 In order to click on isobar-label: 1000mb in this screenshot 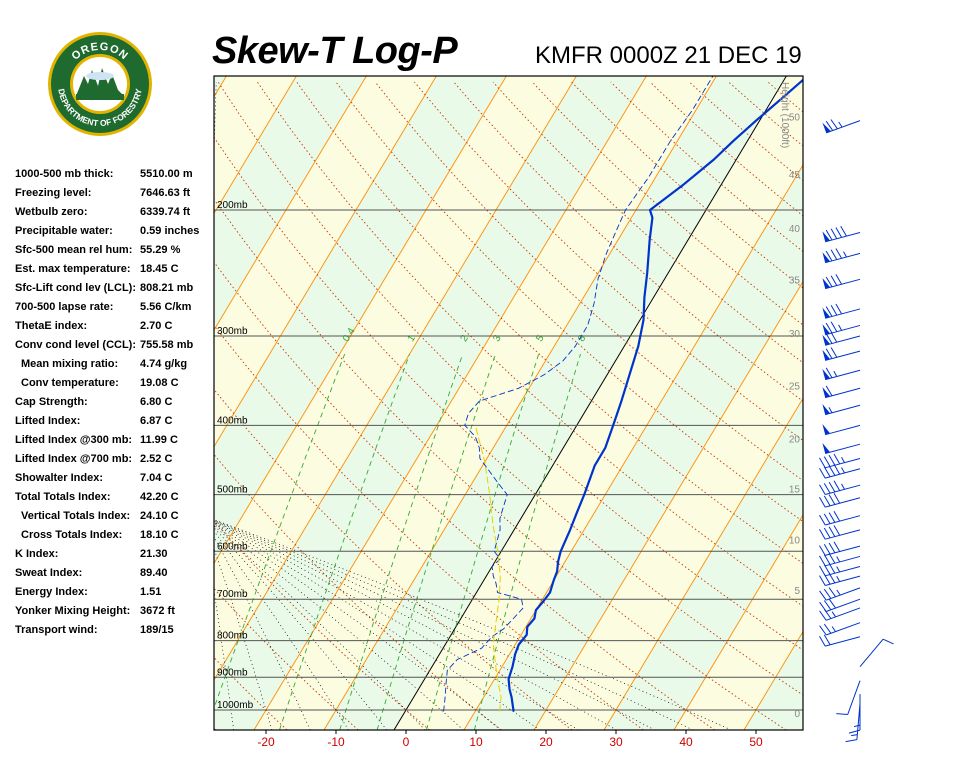, I will do `click(235, 705)`.